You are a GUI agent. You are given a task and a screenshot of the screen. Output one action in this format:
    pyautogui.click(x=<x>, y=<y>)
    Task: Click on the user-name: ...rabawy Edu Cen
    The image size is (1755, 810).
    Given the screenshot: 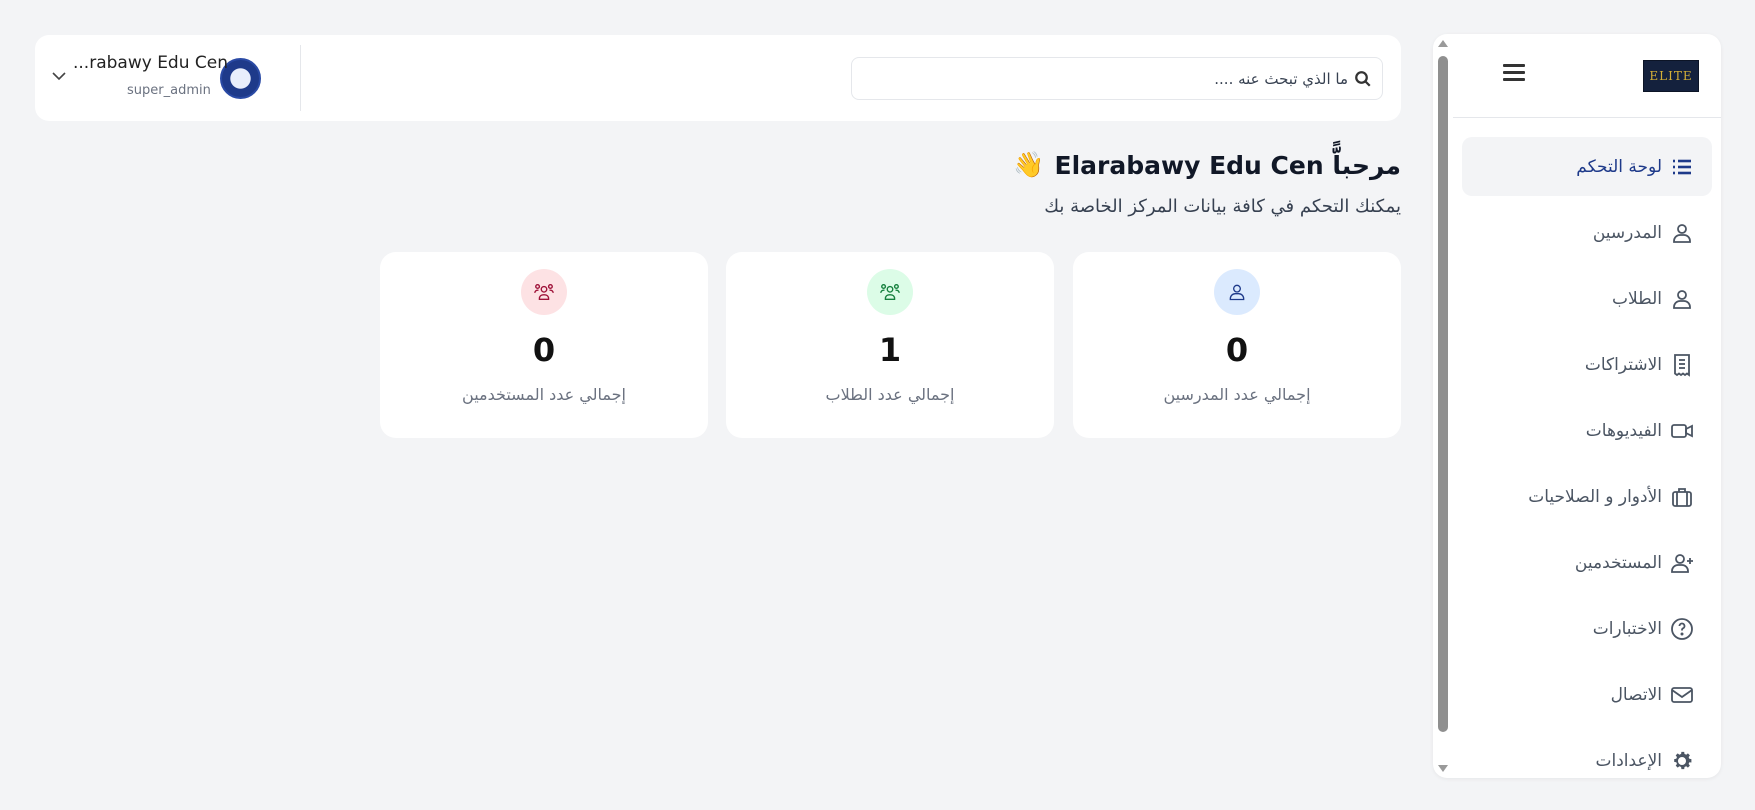 What is the action you would take?
    pyautogui.click(x=151, y=63)
    